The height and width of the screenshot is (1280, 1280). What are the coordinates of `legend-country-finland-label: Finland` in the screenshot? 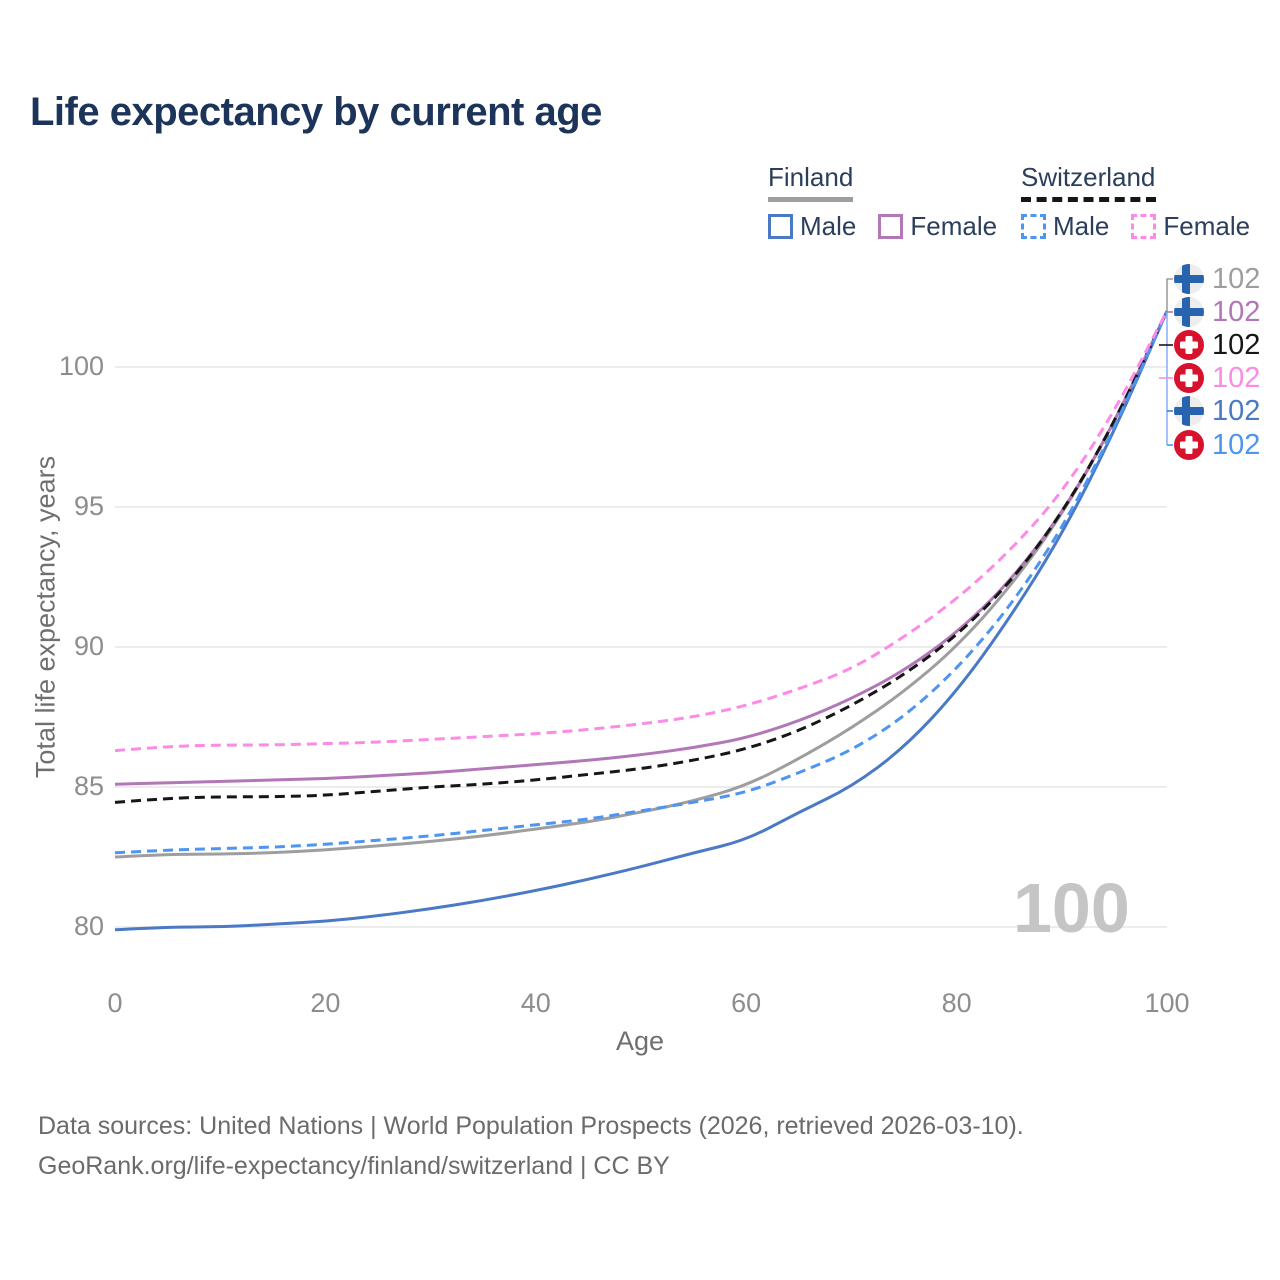 It's located at (811, 177).